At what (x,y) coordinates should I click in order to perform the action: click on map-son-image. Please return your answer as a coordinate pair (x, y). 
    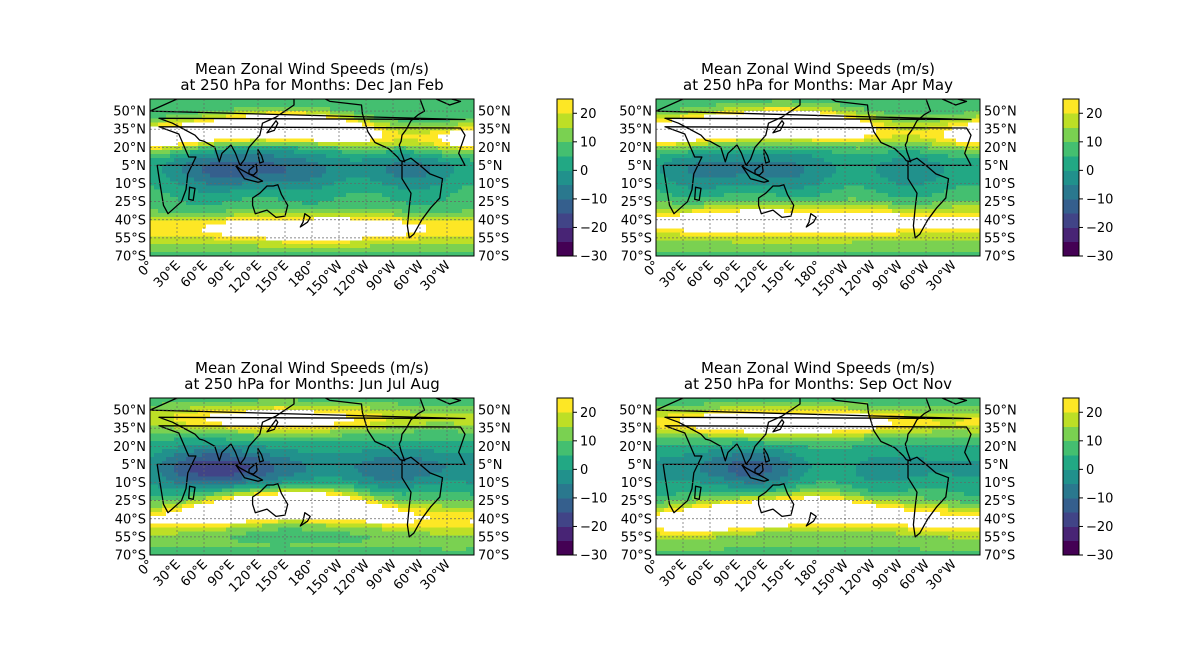
    Looking at the image, I should click on (818, 476).